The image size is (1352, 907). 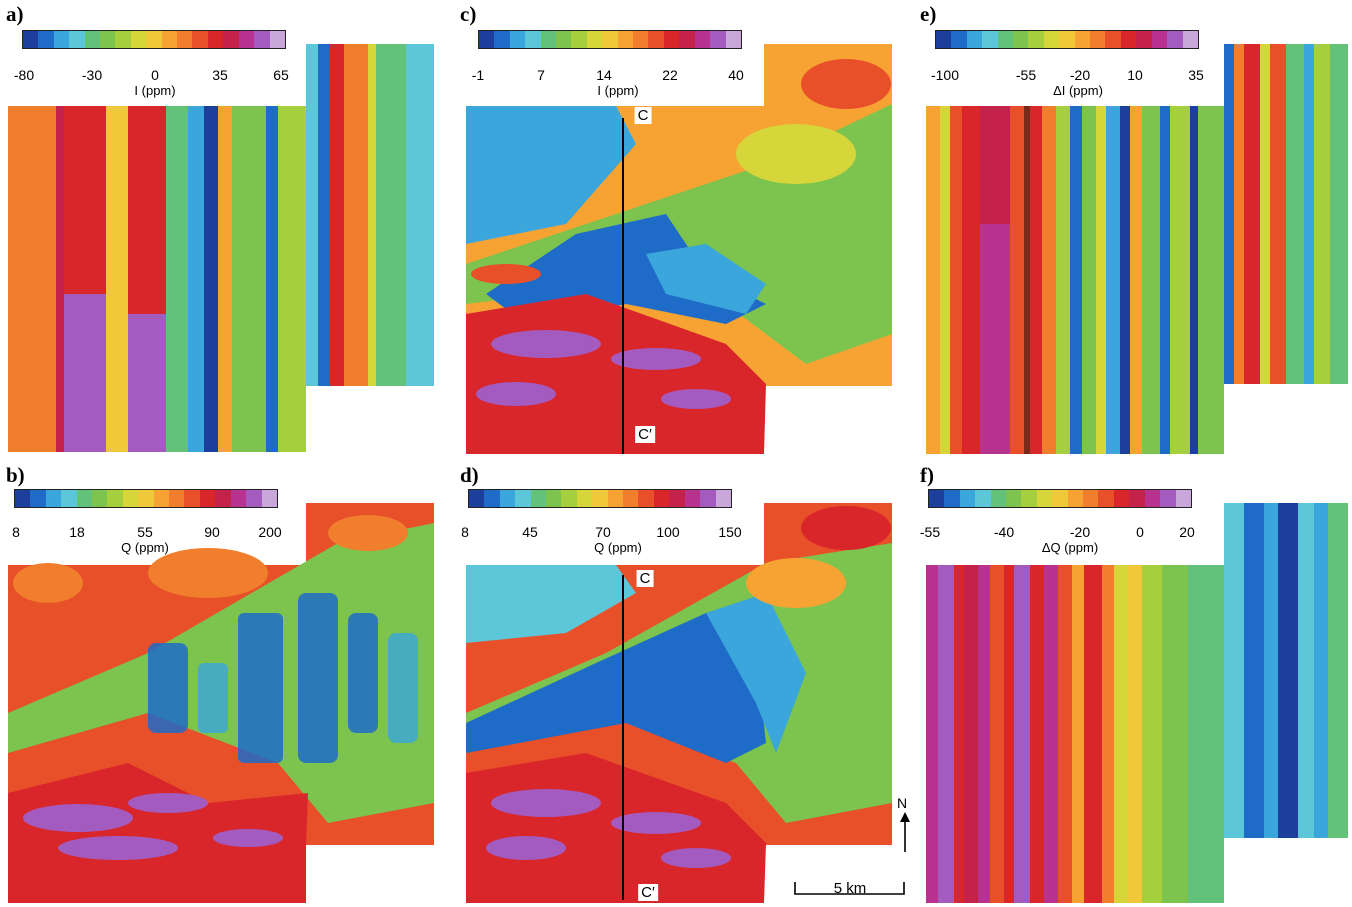 I want to click on colorbar-tick: 20, so click(x=1187, y=532).